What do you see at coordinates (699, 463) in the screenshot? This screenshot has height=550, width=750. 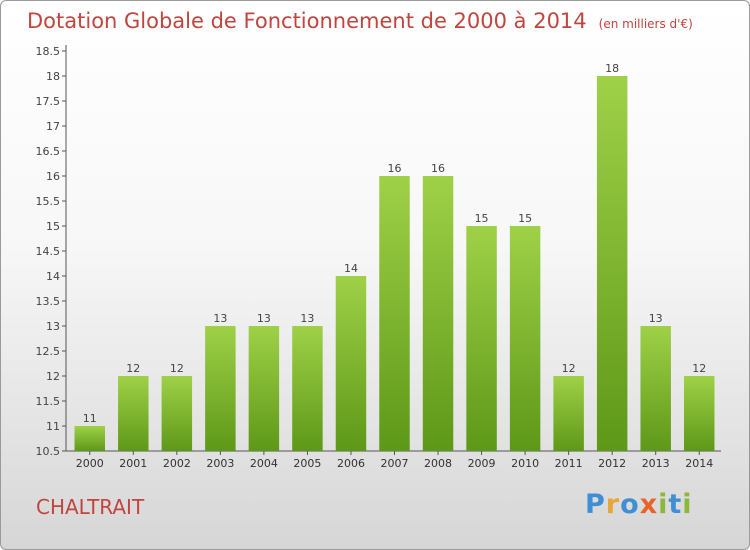 I see `x-tick-label: 2014` at bounding box center [699, 463].